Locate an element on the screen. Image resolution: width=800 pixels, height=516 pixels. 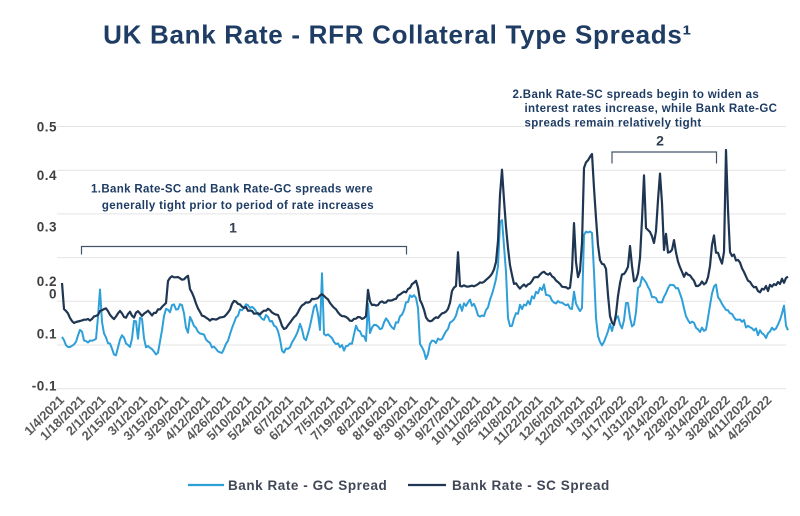
svg-text: 0.1 is located at coordinates (47, 333).